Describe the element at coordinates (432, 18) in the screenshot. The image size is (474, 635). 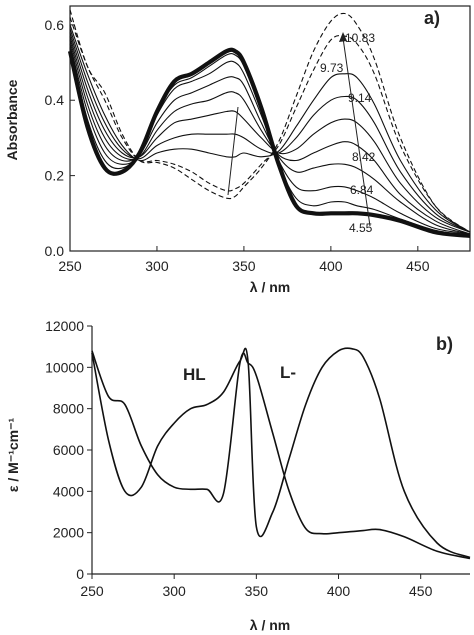
I see `panel-a-label: a)` at that location.